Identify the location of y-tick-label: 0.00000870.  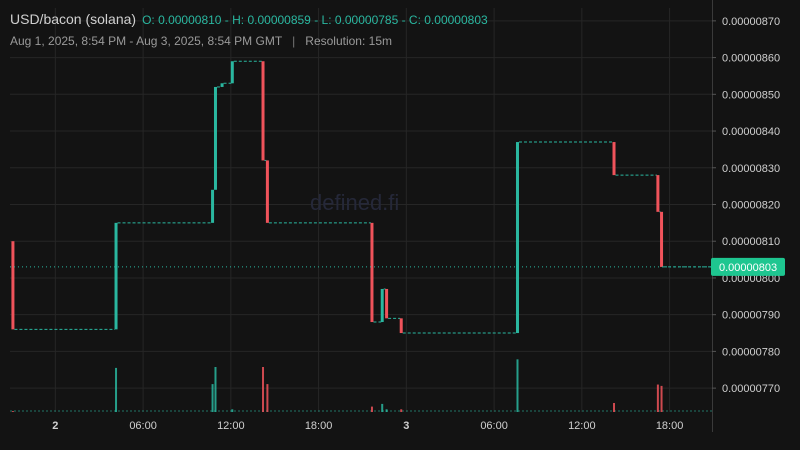
(751, 22).